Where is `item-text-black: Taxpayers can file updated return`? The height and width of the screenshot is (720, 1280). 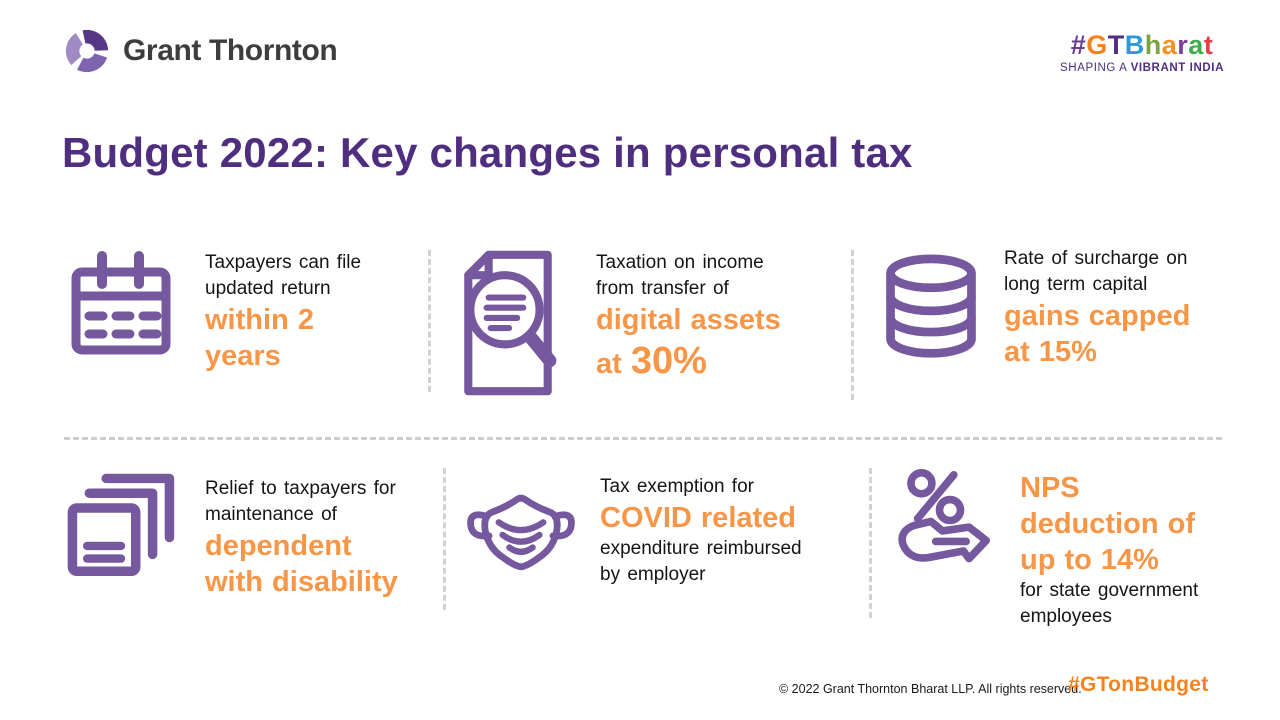
item-text-black: Taxpayers can file updated return is located at coordinates (283, 275).